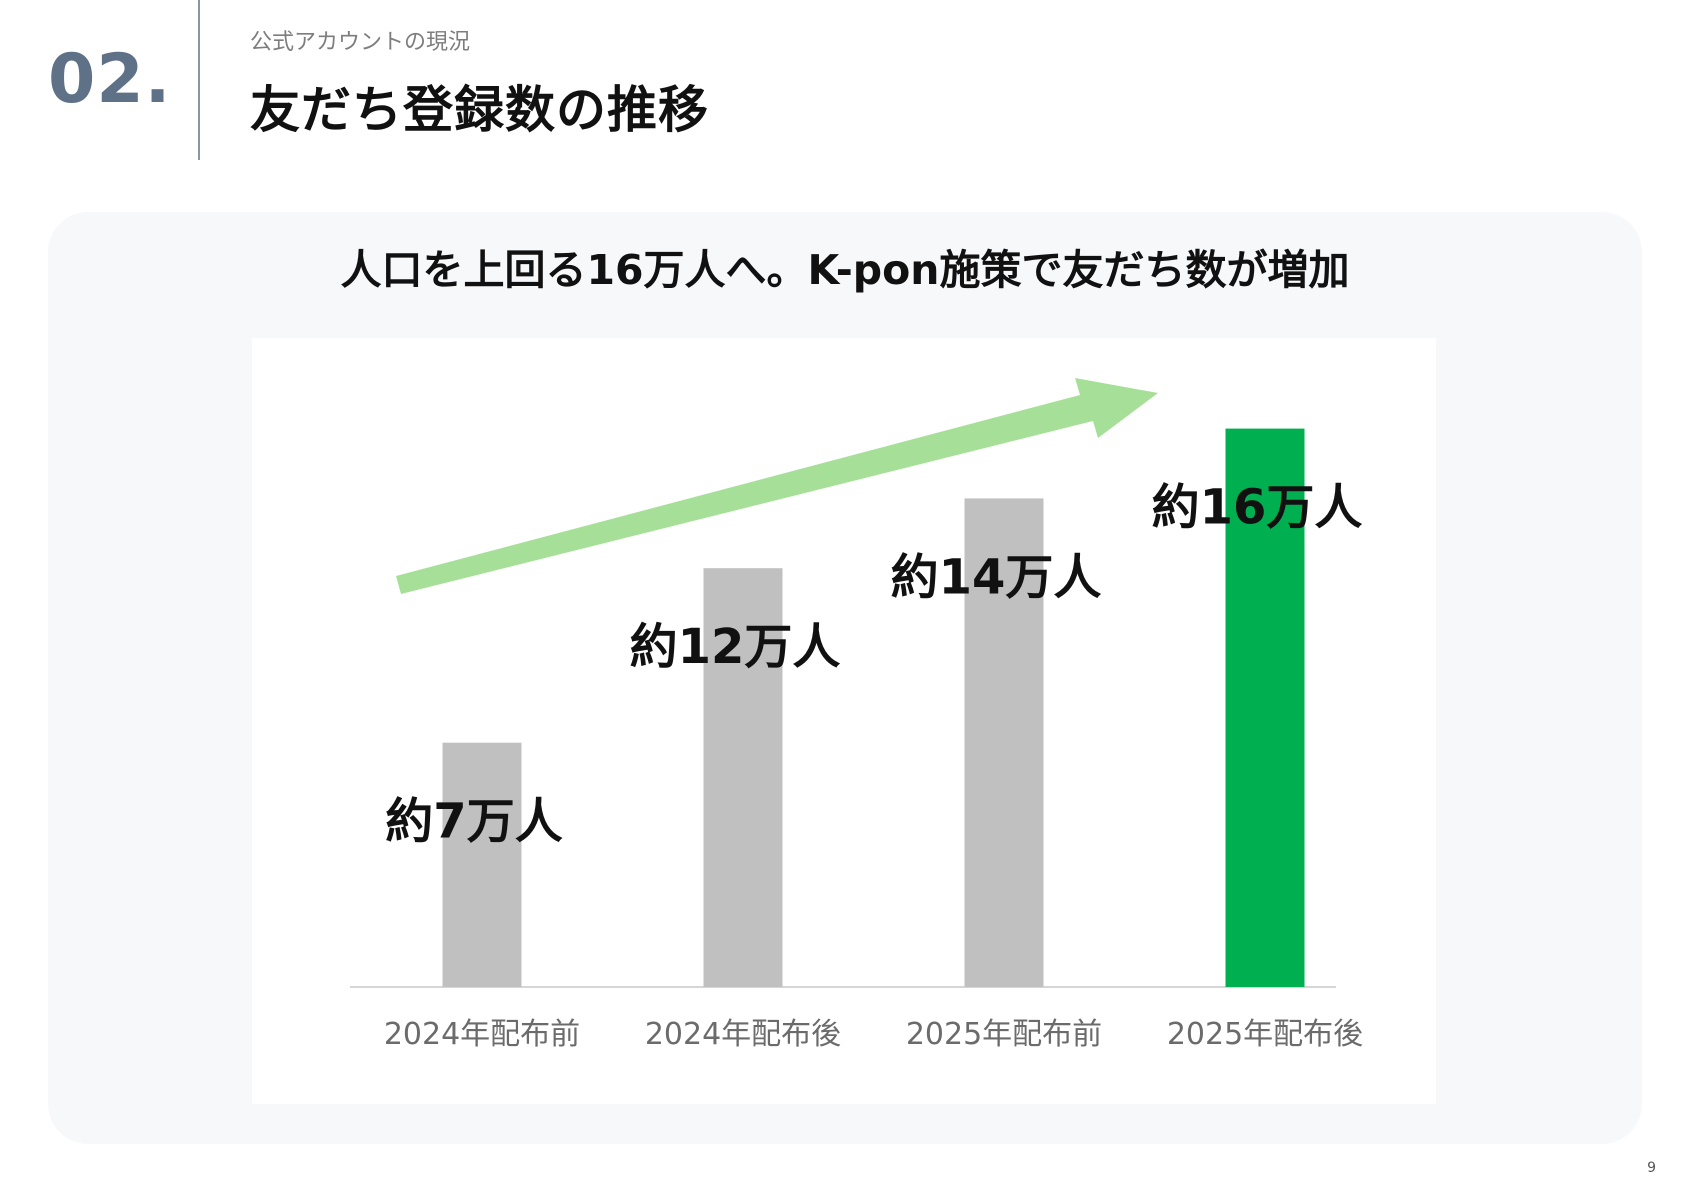  What do you see at coordinates (479, 110) in the screenshot?
I see `page-title: 友だち登録数の推移` at bounding box center [479, 110].